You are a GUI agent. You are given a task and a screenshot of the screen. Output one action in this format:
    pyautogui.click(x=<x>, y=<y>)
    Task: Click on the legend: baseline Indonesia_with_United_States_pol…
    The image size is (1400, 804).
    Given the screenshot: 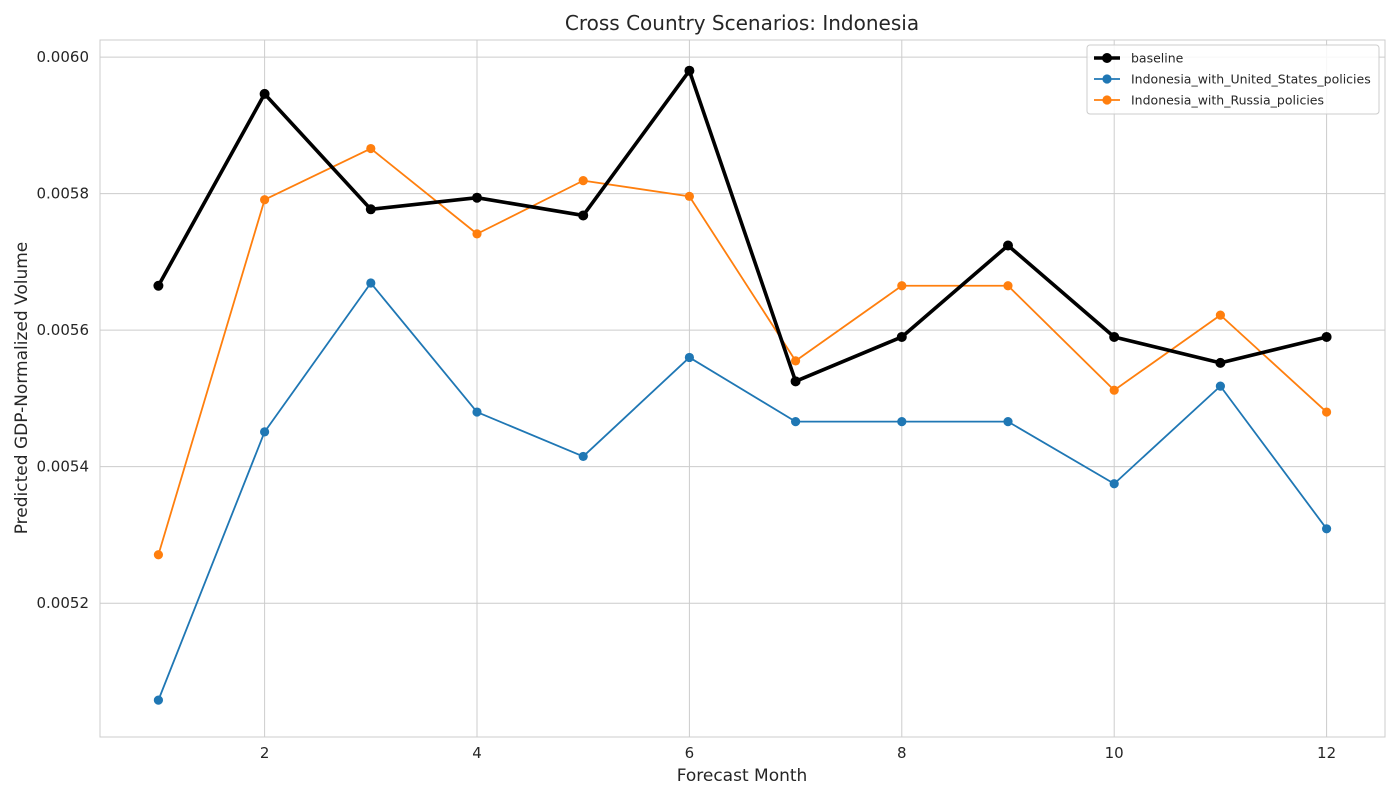 What is the action you would take?
    pyautogui.click(x=1233, y=79)
    